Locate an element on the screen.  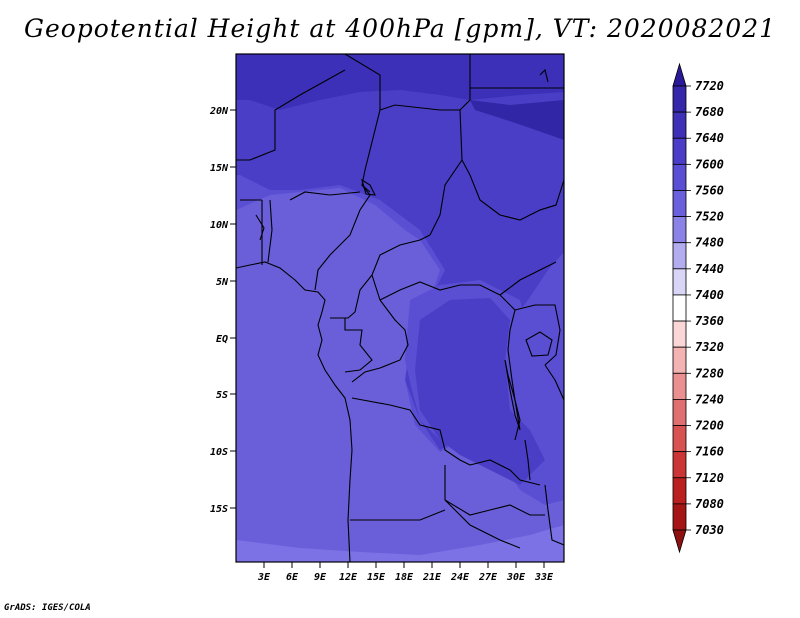
lake-victoria is located at coordinates (539, 344).